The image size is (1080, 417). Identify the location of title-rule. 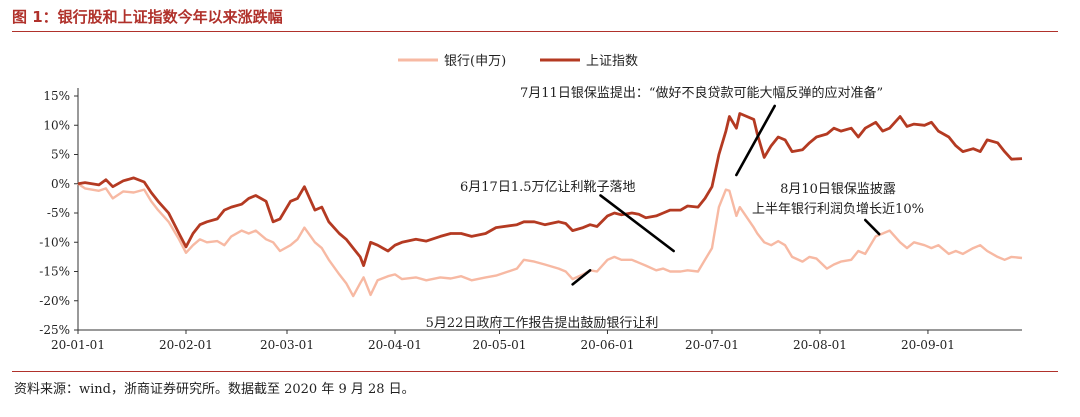
(535, 31).